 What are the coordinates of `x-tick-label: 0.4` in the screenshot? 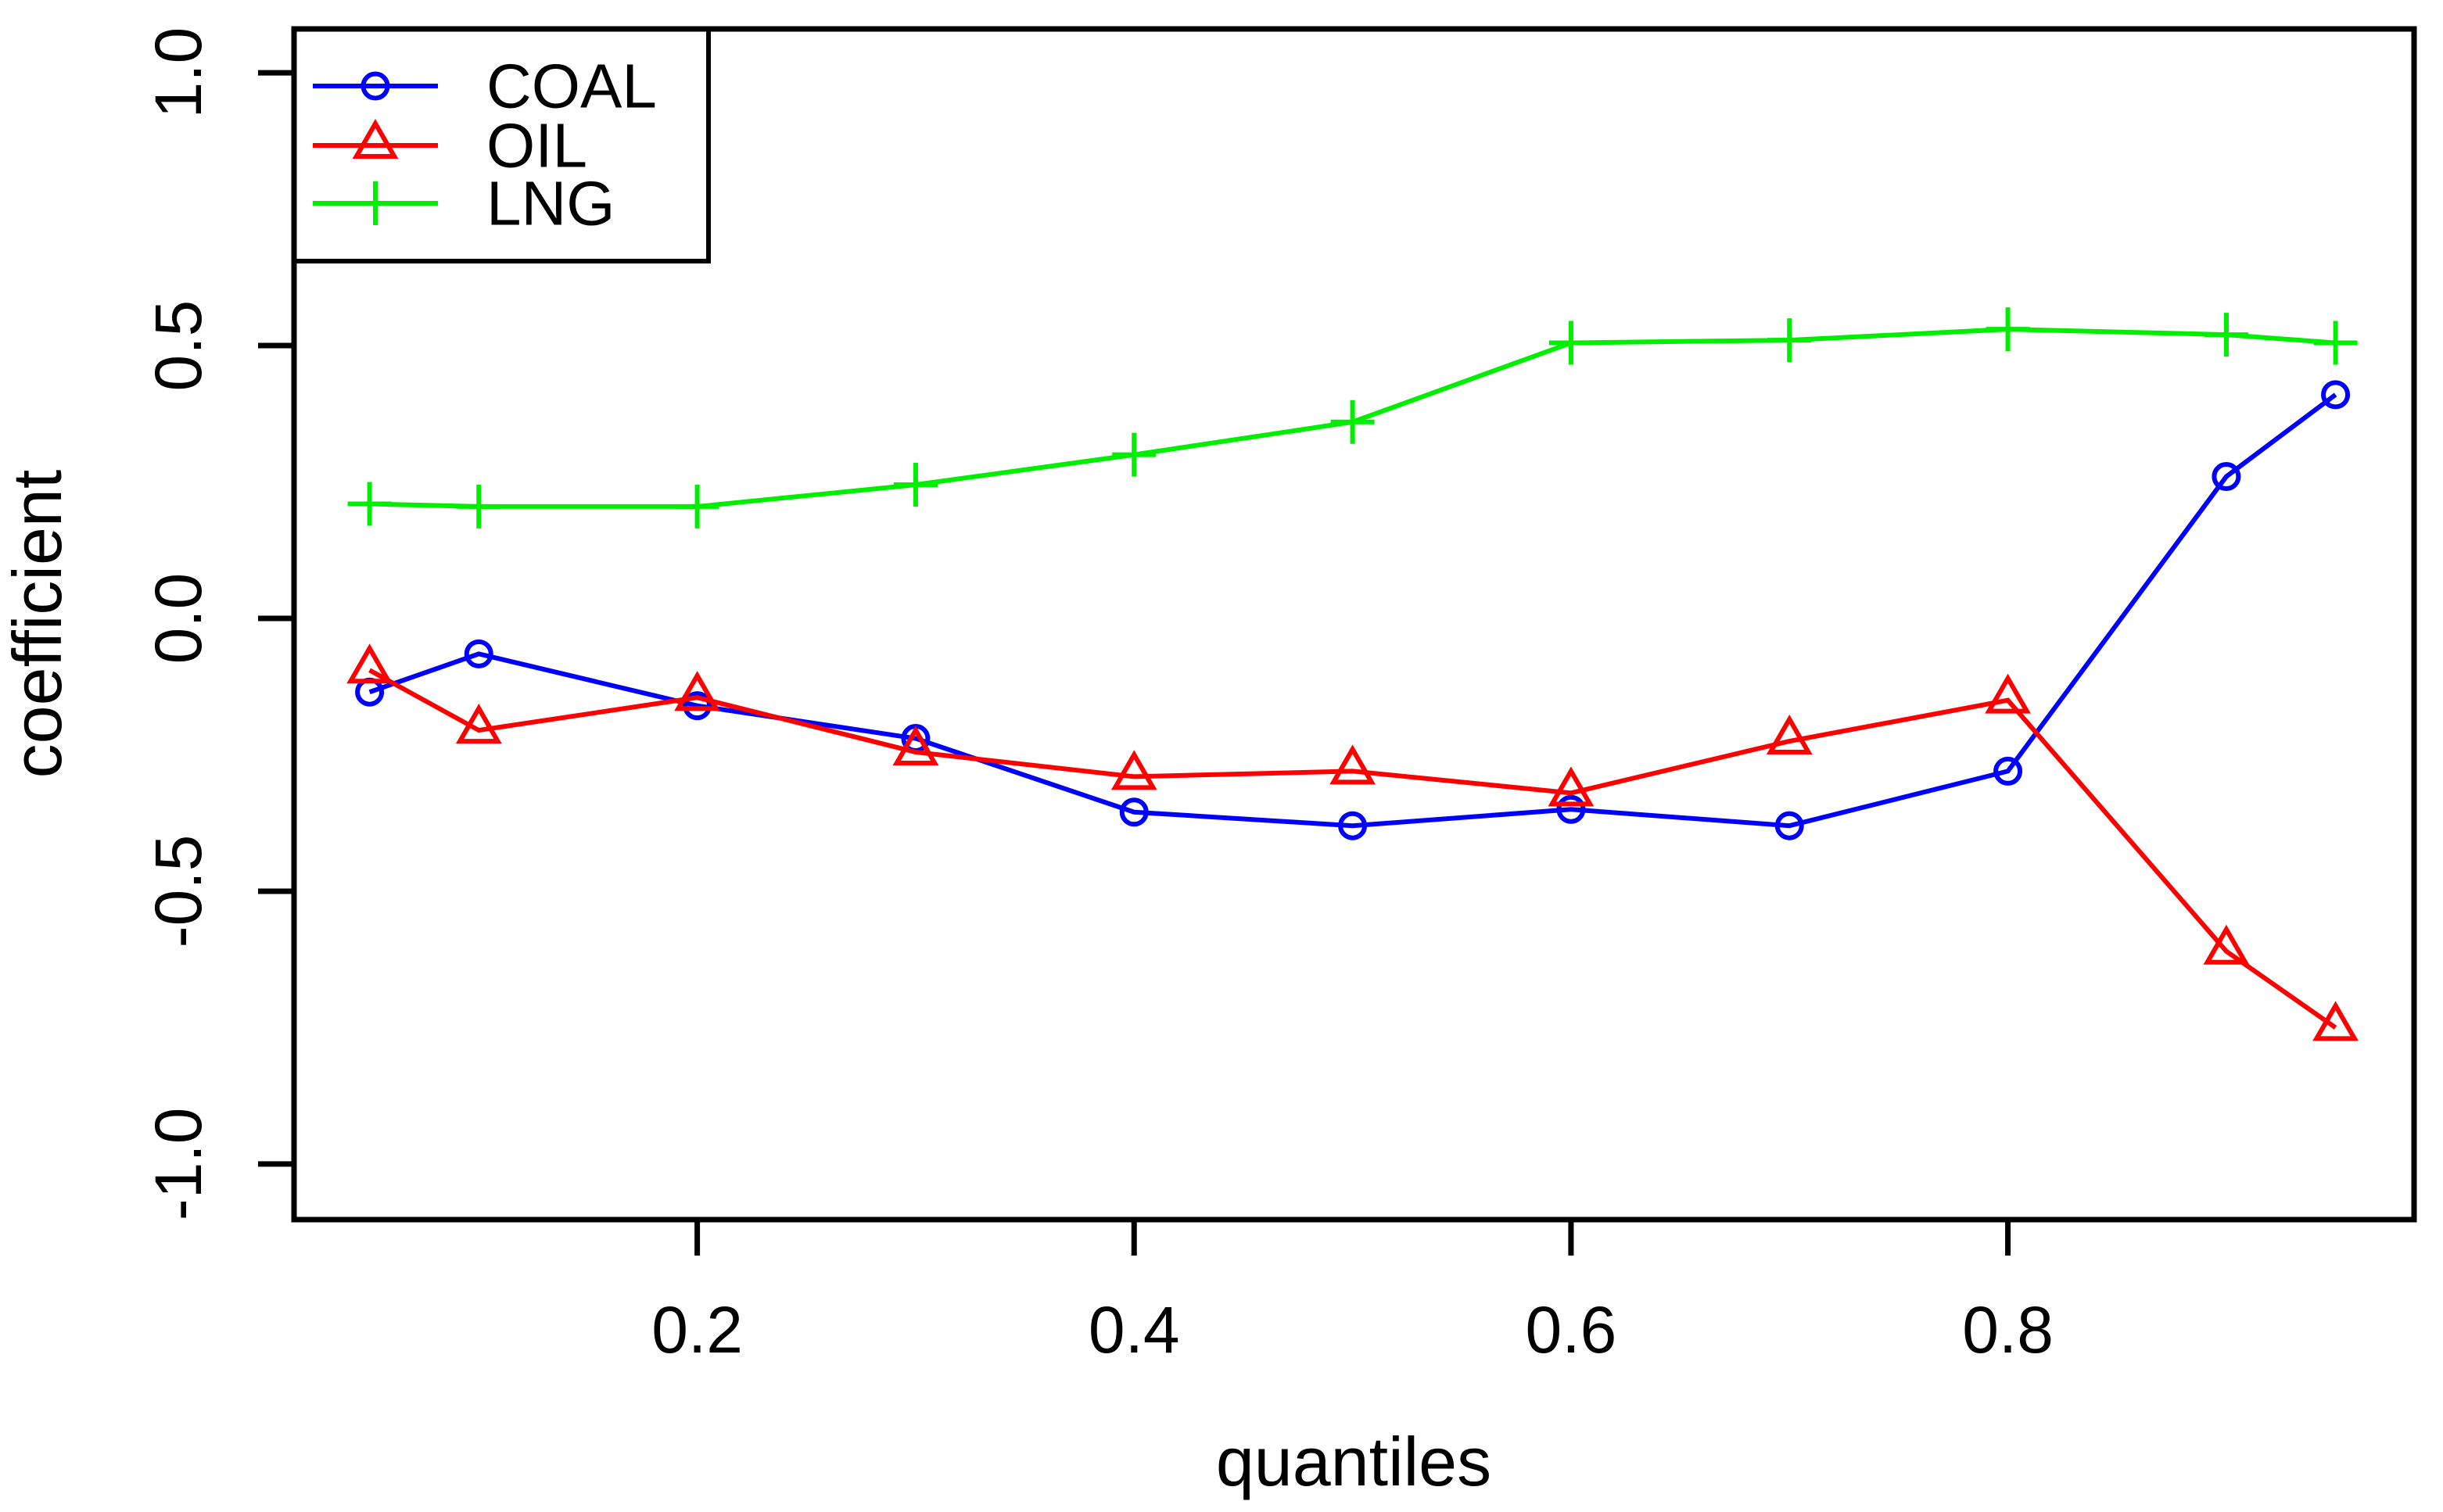 It's located at (1135, 1330).